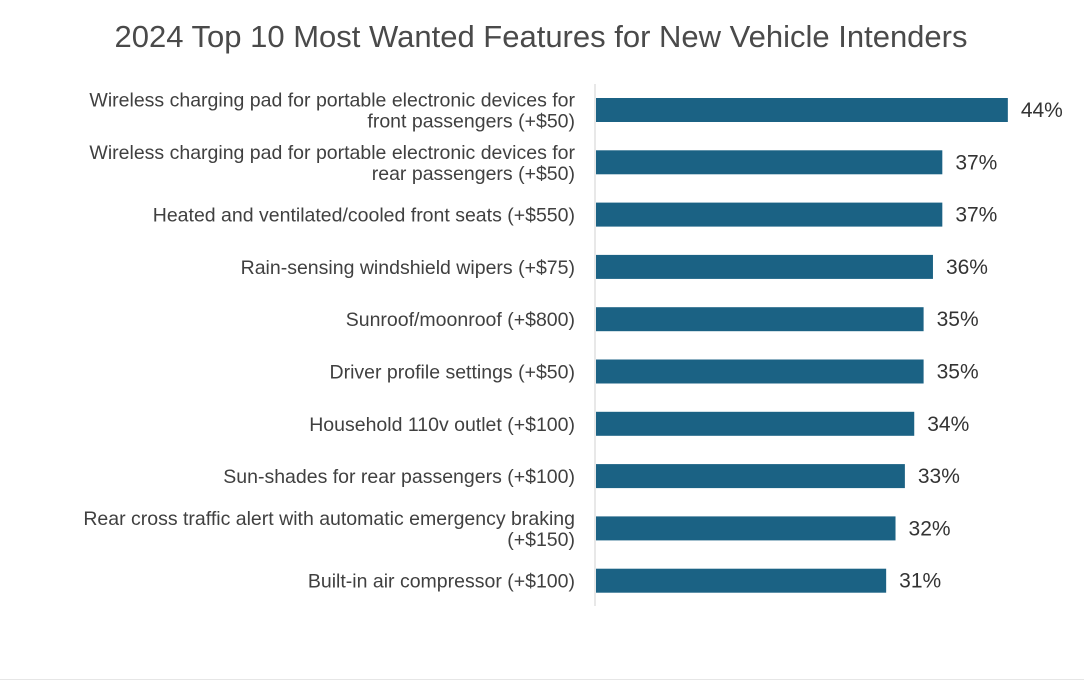 Image resolution: width=1084 pixels, height=683 pixels. Describe the element at coordinates (981, 346) in the screenshot. I see `data-labels-group: 44% 37% 37% 36% 35% 35% 34% 33% 32% 31%` at that location.